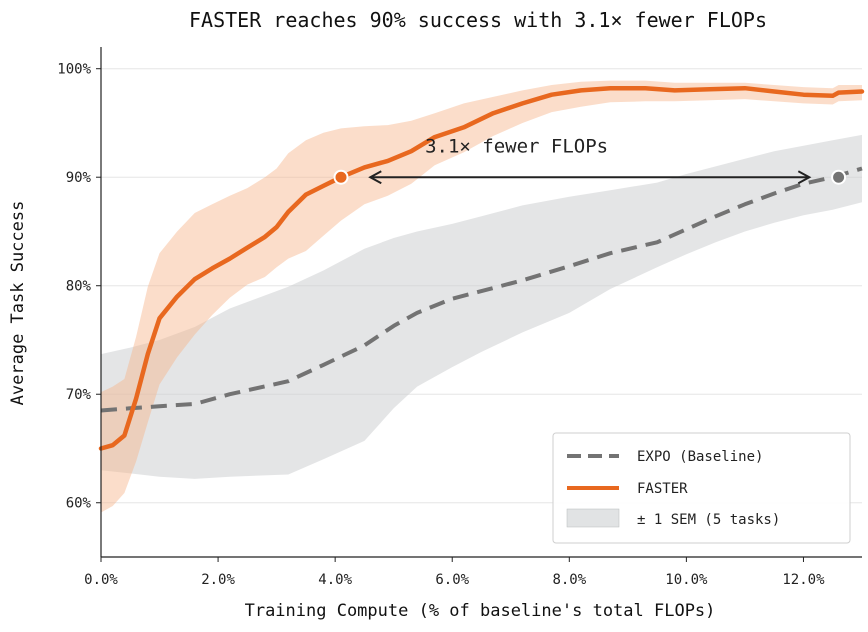 The height and width of the screenshot is (632, 868). What do you see at coordinates (18, 303) in the screenshot?
I see `y-axis-label: Average Task Success` at bounding box center [18, 303].